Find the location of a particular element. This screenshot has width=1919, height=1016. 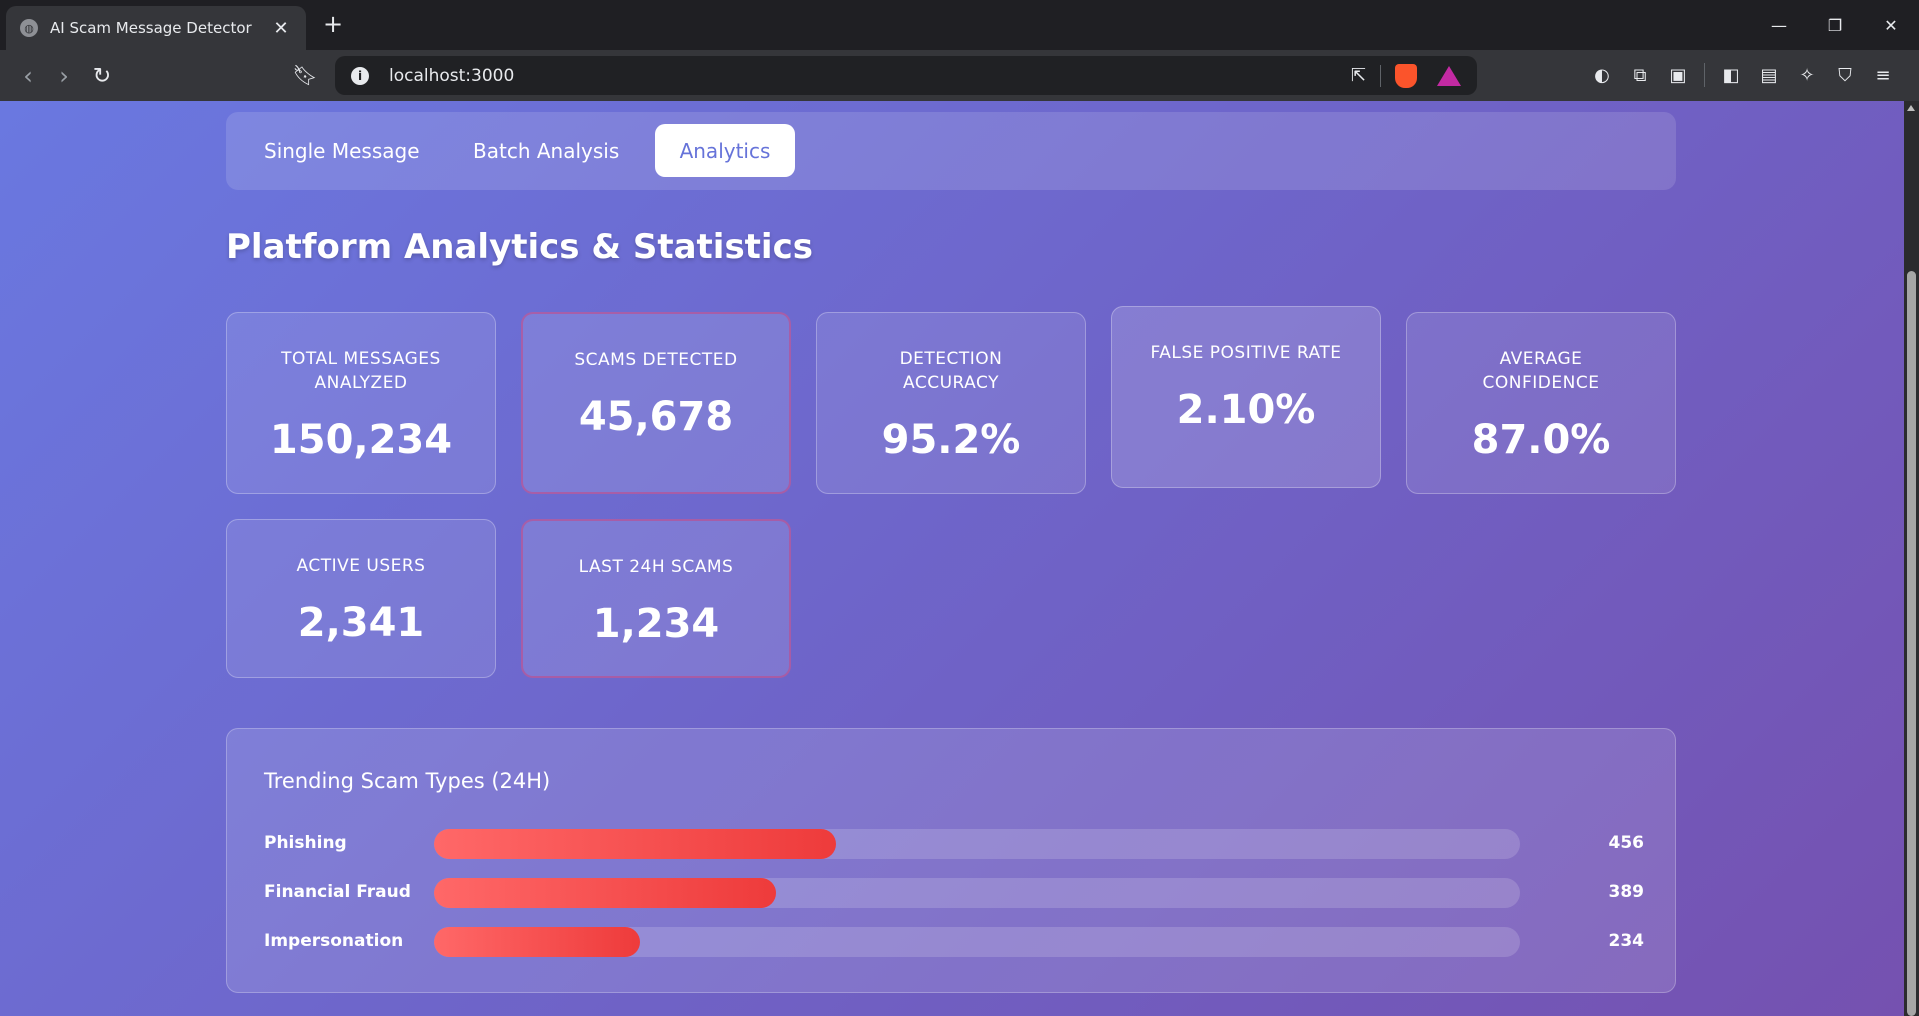

url-text: localhost:3000 is located at coordinates (452, 75).